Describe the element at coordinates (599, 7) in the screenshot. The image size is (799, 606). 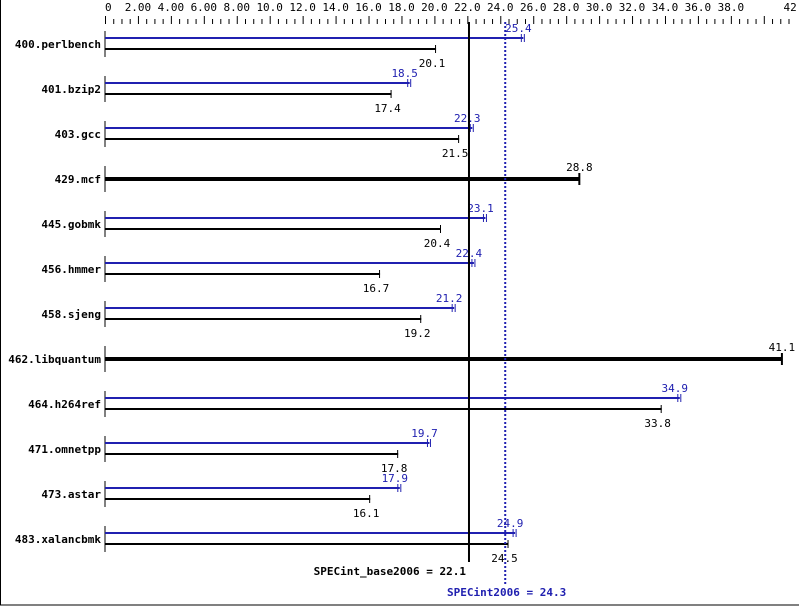
I see `x-tick-label: 30.0` at that location.